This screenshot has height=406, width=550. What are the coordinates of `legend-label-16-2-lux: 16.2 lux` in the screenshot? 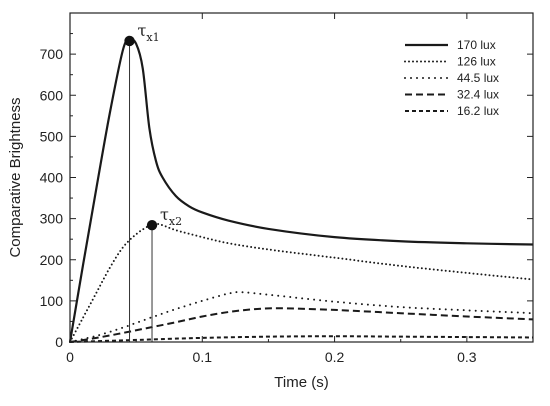 It's located at (478, 111).